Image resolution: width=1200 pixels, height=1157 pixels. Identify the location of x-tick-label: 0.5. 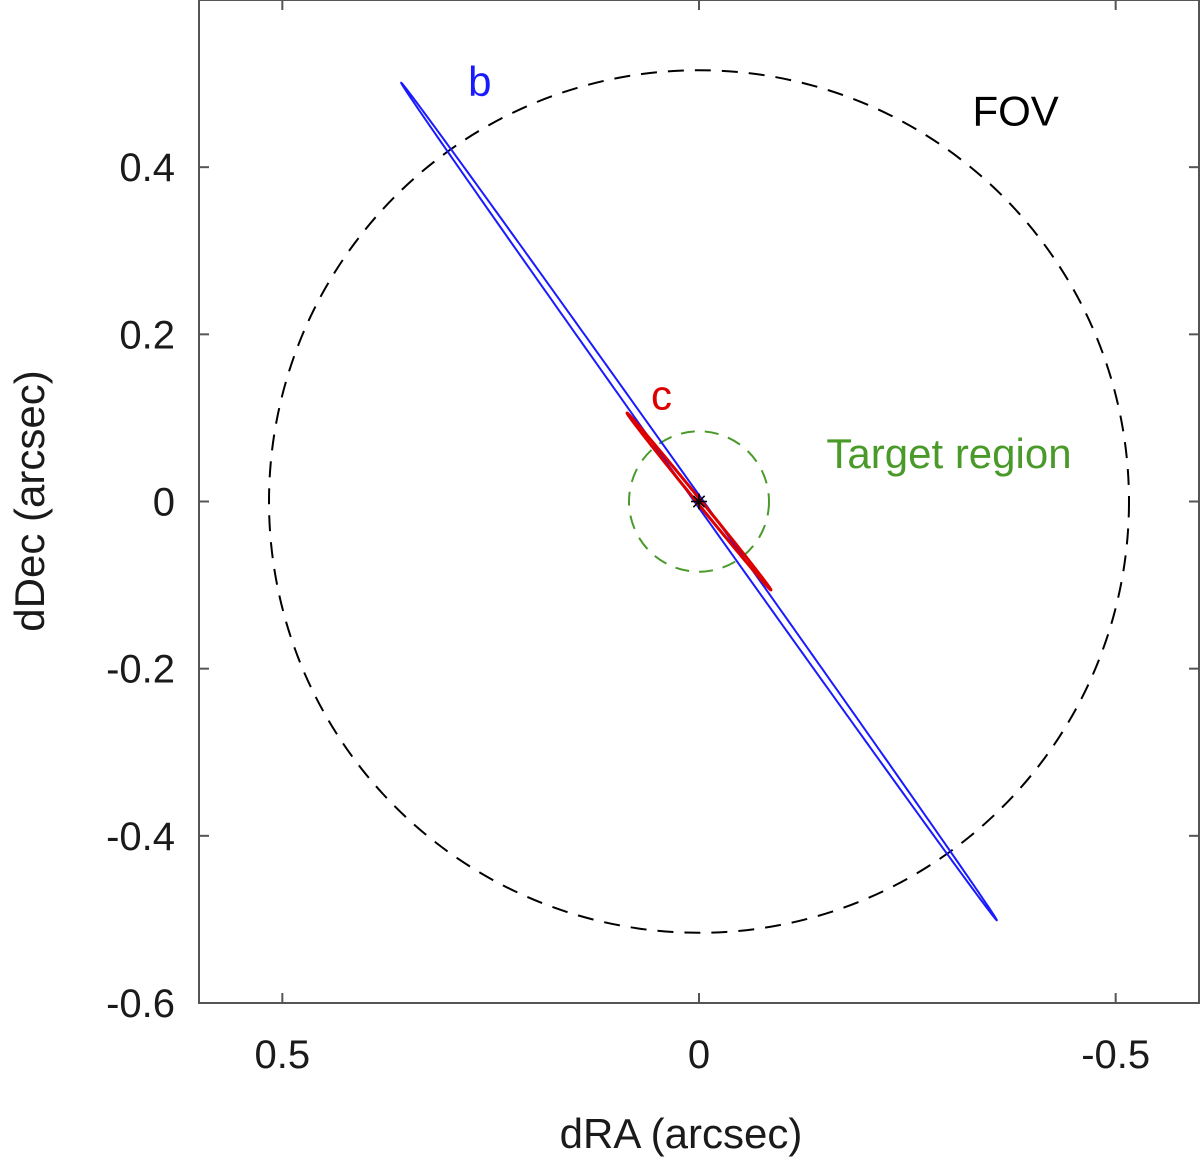
(283, 1055).